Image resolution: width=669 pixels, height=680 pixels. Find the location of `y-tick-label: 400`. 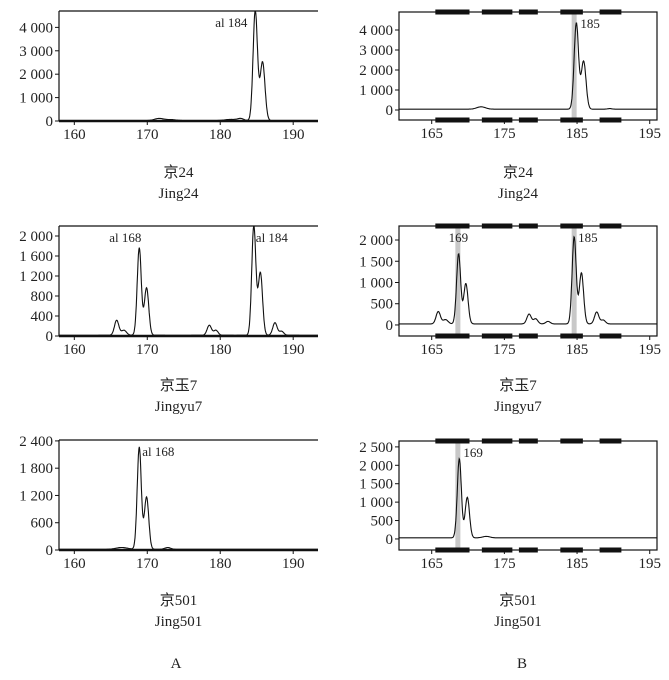

y-tick-label: 400 is located at coordinates (42, 317).